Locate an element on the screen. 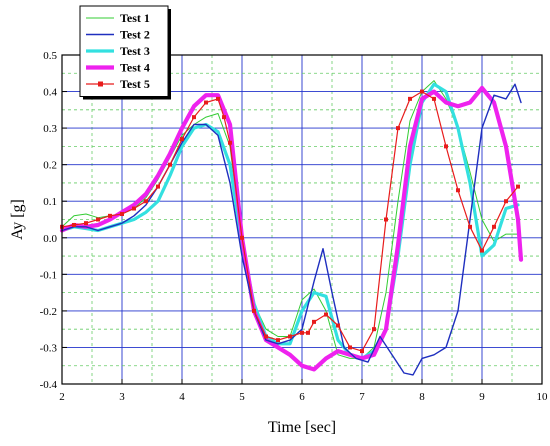 The height and width of the screenshot is (446, 550). y-tick-label: -0.4 is located at coordinates (49, 385).